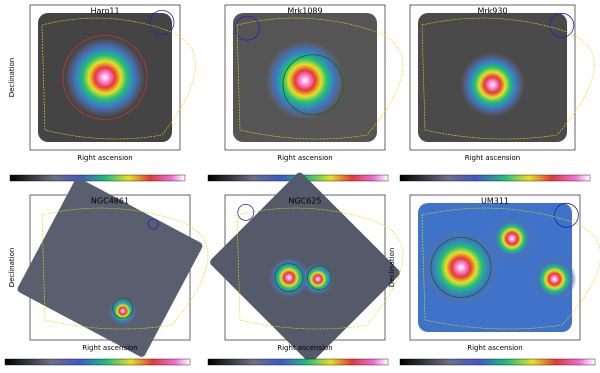 Image resolution: width=600 pixels, height=373 pixels. Describe the element at coordinates (110, 201) in the screenshot. I see `panel-title: NGC4861` at that location.